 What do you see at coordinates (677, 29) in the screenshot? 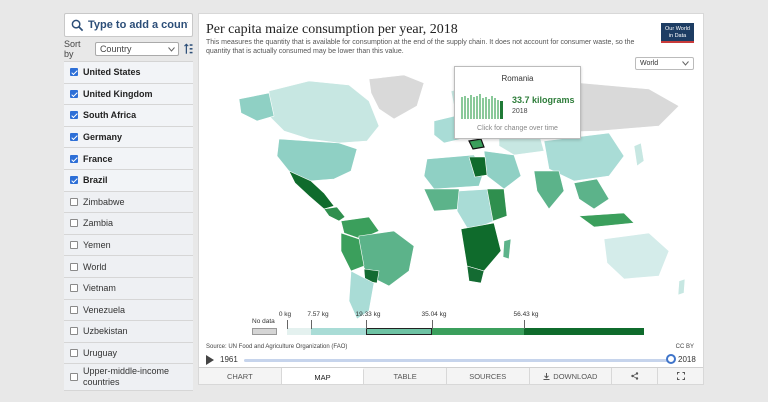
I see `logo-line-1: Our World` at bounding box center [677, 29].